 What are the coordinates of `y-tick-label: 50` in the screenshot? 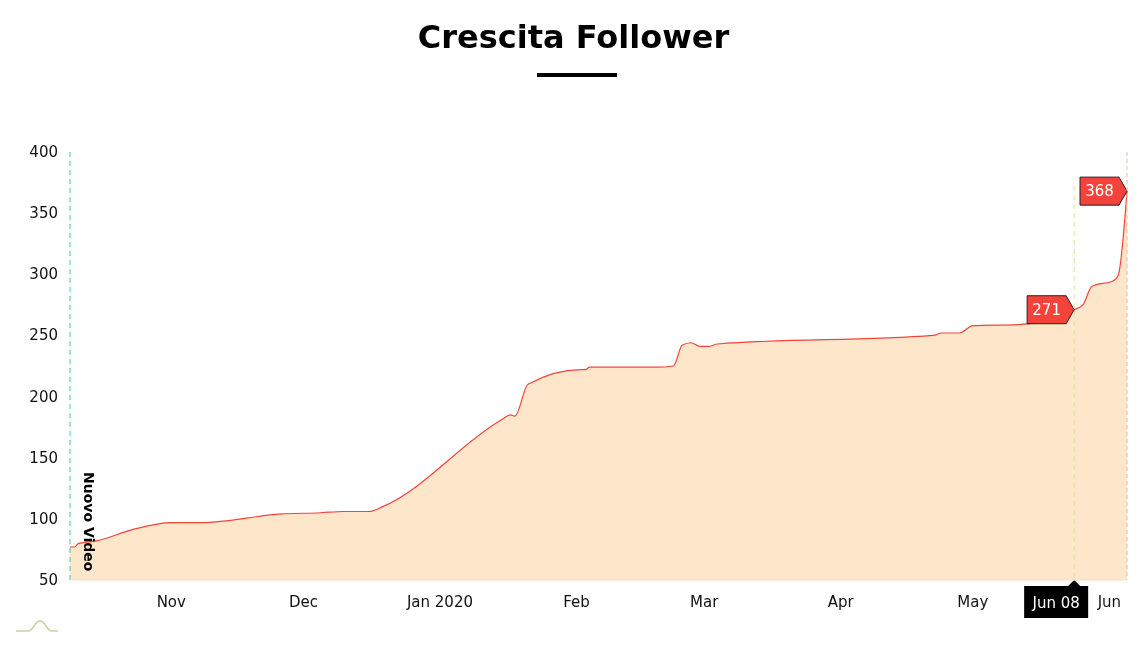 It's located at (48, 580).